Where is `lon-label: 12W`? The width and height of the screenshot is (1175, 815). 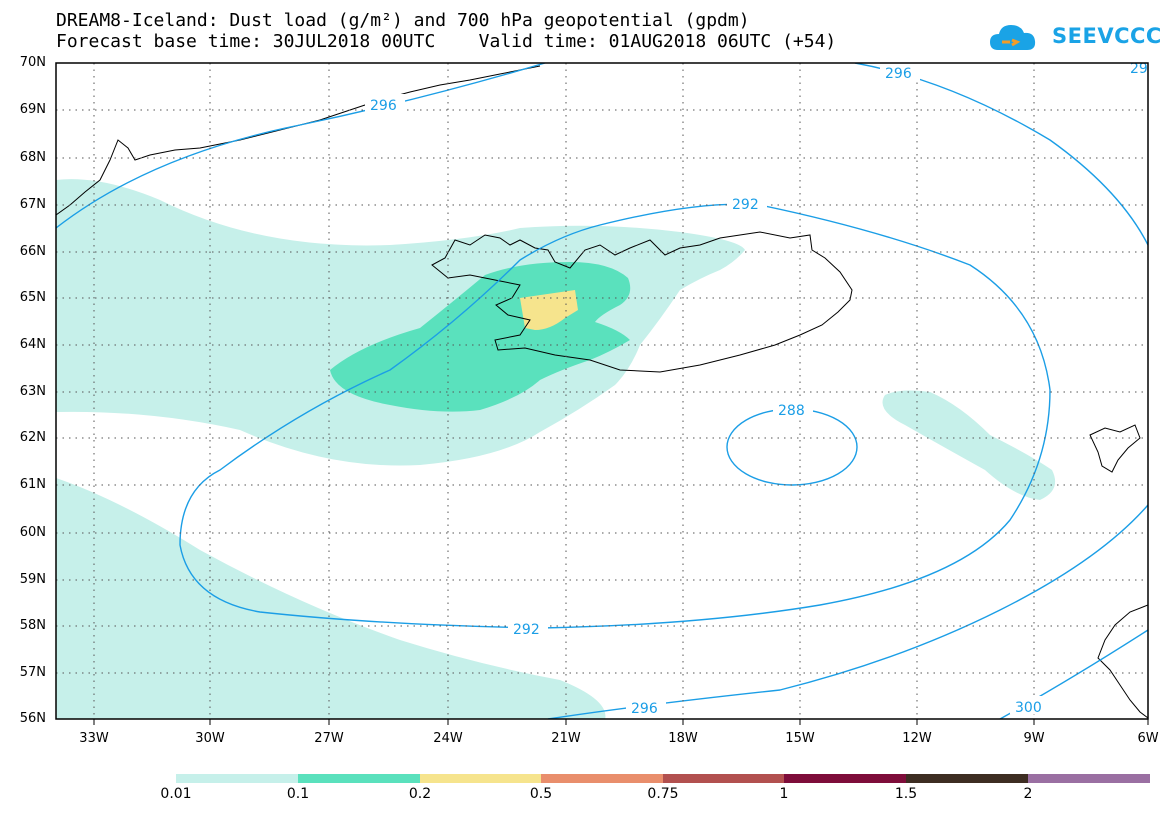
lon-label: 12W is located at coordinates (917, 738).